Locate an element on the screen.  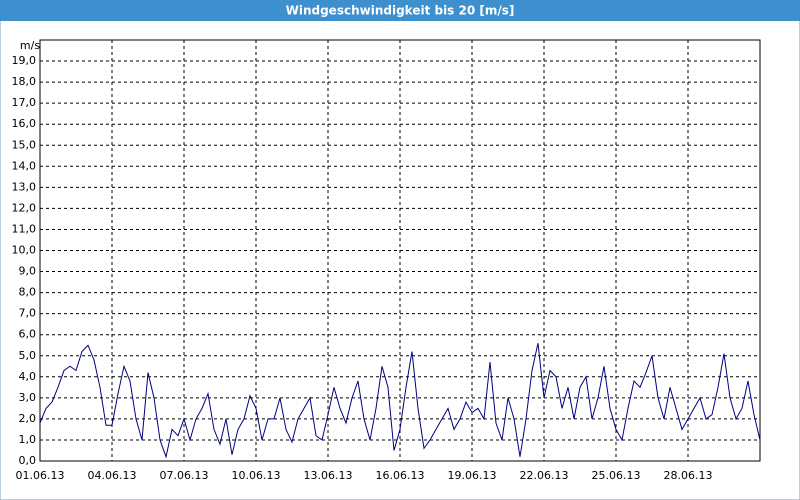
title-bar is located at coordinates (400, 10).